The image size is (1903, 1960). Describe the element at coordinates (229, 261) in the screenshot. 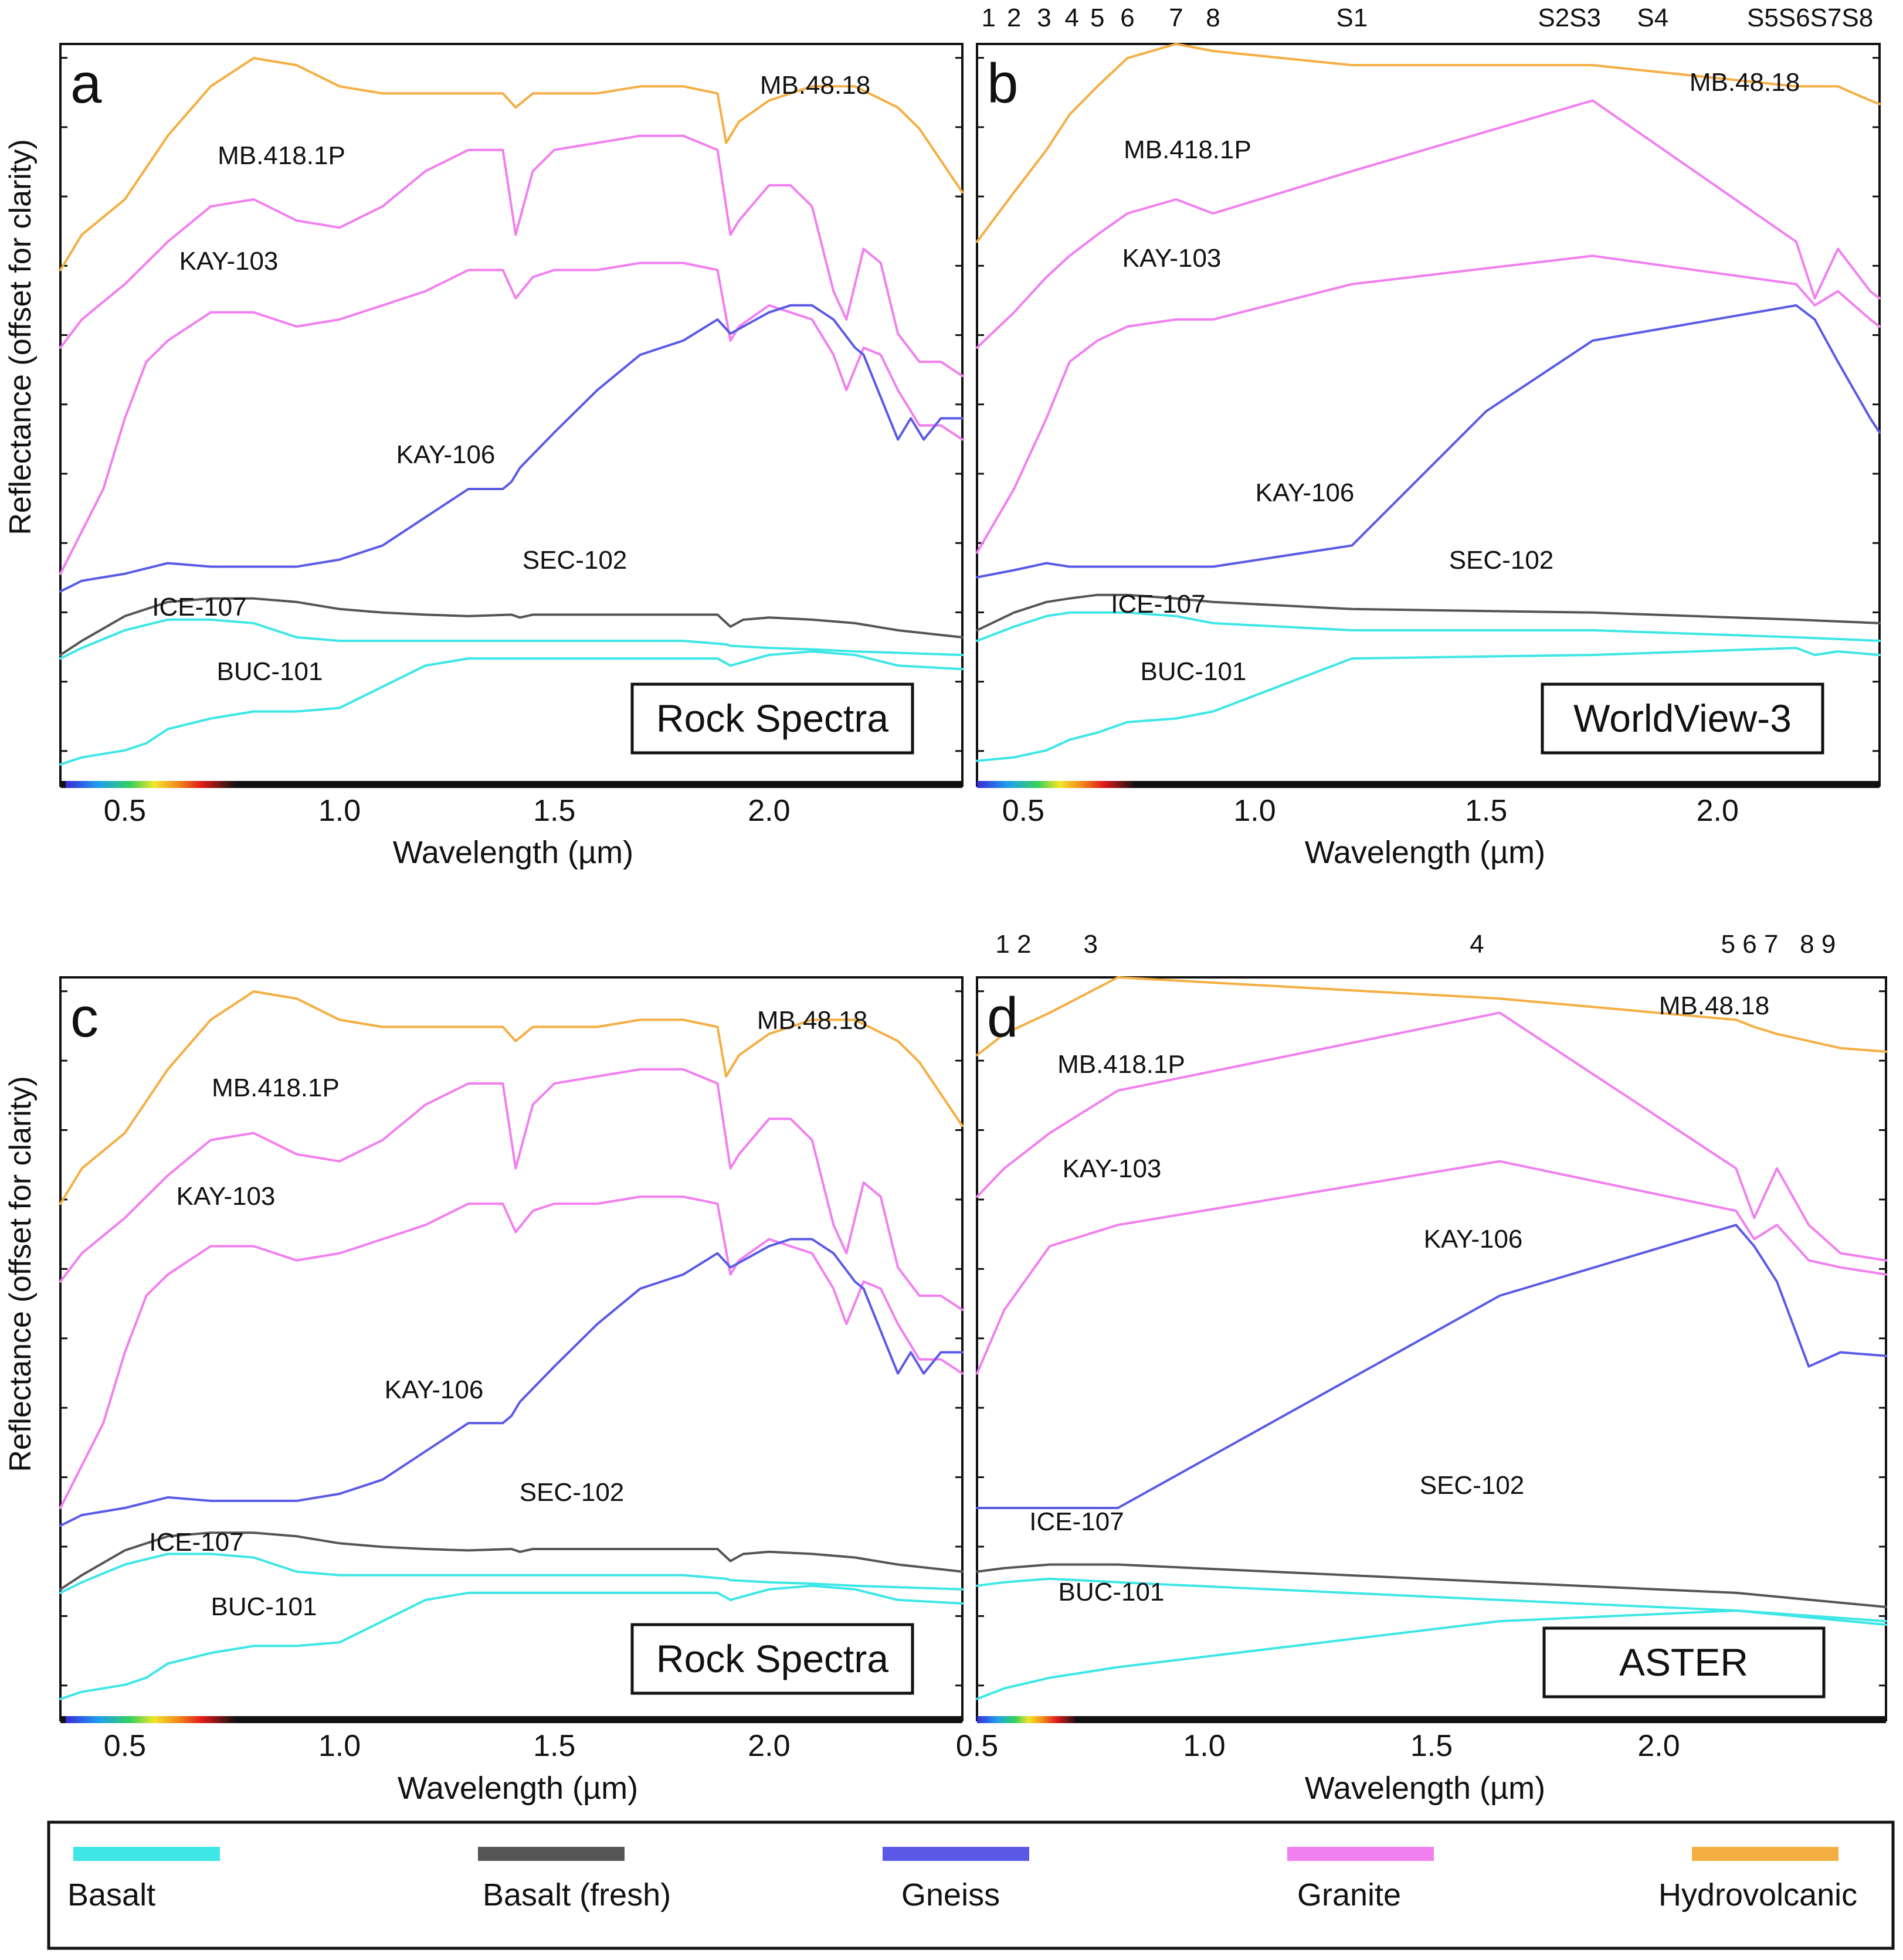

I see `panel-a-series-label-kay-103: KAY-103` at that location.